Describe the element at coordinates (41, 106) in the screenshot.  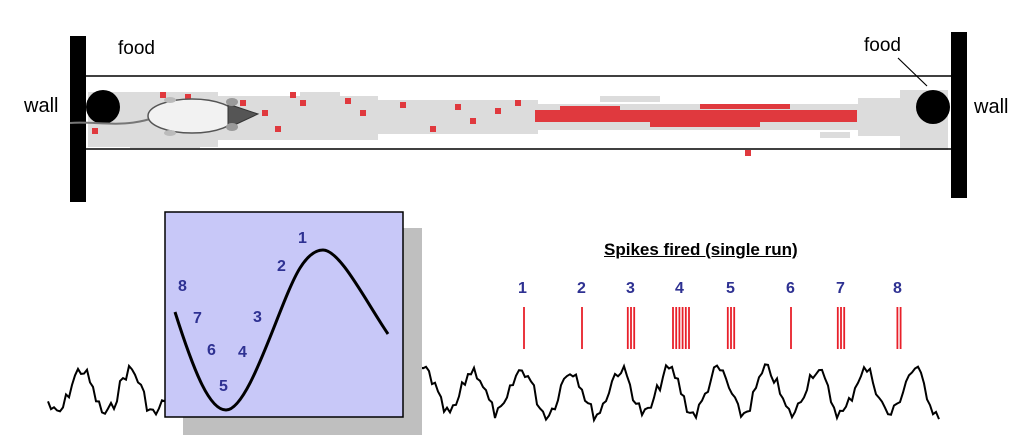
I see `wall-label-left: wall` at that location.